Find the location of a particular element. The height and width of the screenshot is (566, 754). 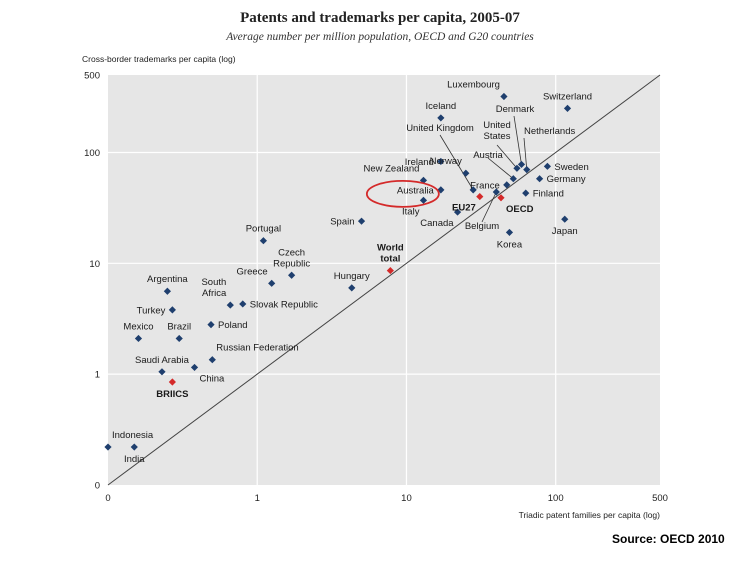

data-point-south-africa is located at coordinates (230, 305).